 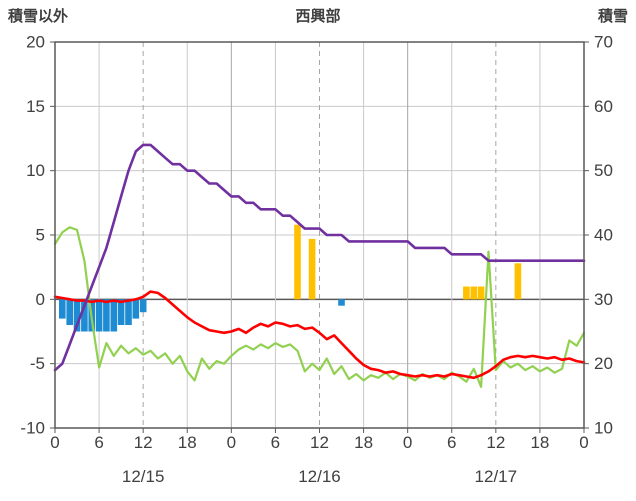 What do you see at coordinates (143, 476) in the screenshot?
I see `date-label: 12/15` at bounding box center [143, 476].